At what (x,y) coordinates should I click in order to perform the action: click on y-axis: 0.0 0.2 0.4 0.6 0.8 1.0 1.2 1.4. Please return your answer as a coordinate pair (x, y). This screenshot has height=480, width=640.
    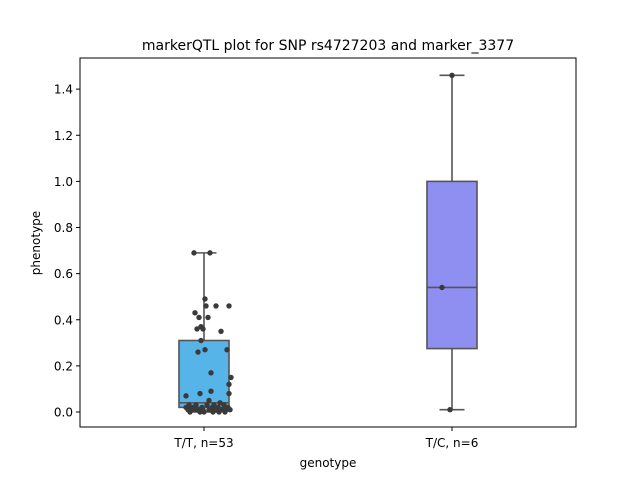
    Looking at the image, I should click on (67, 251).